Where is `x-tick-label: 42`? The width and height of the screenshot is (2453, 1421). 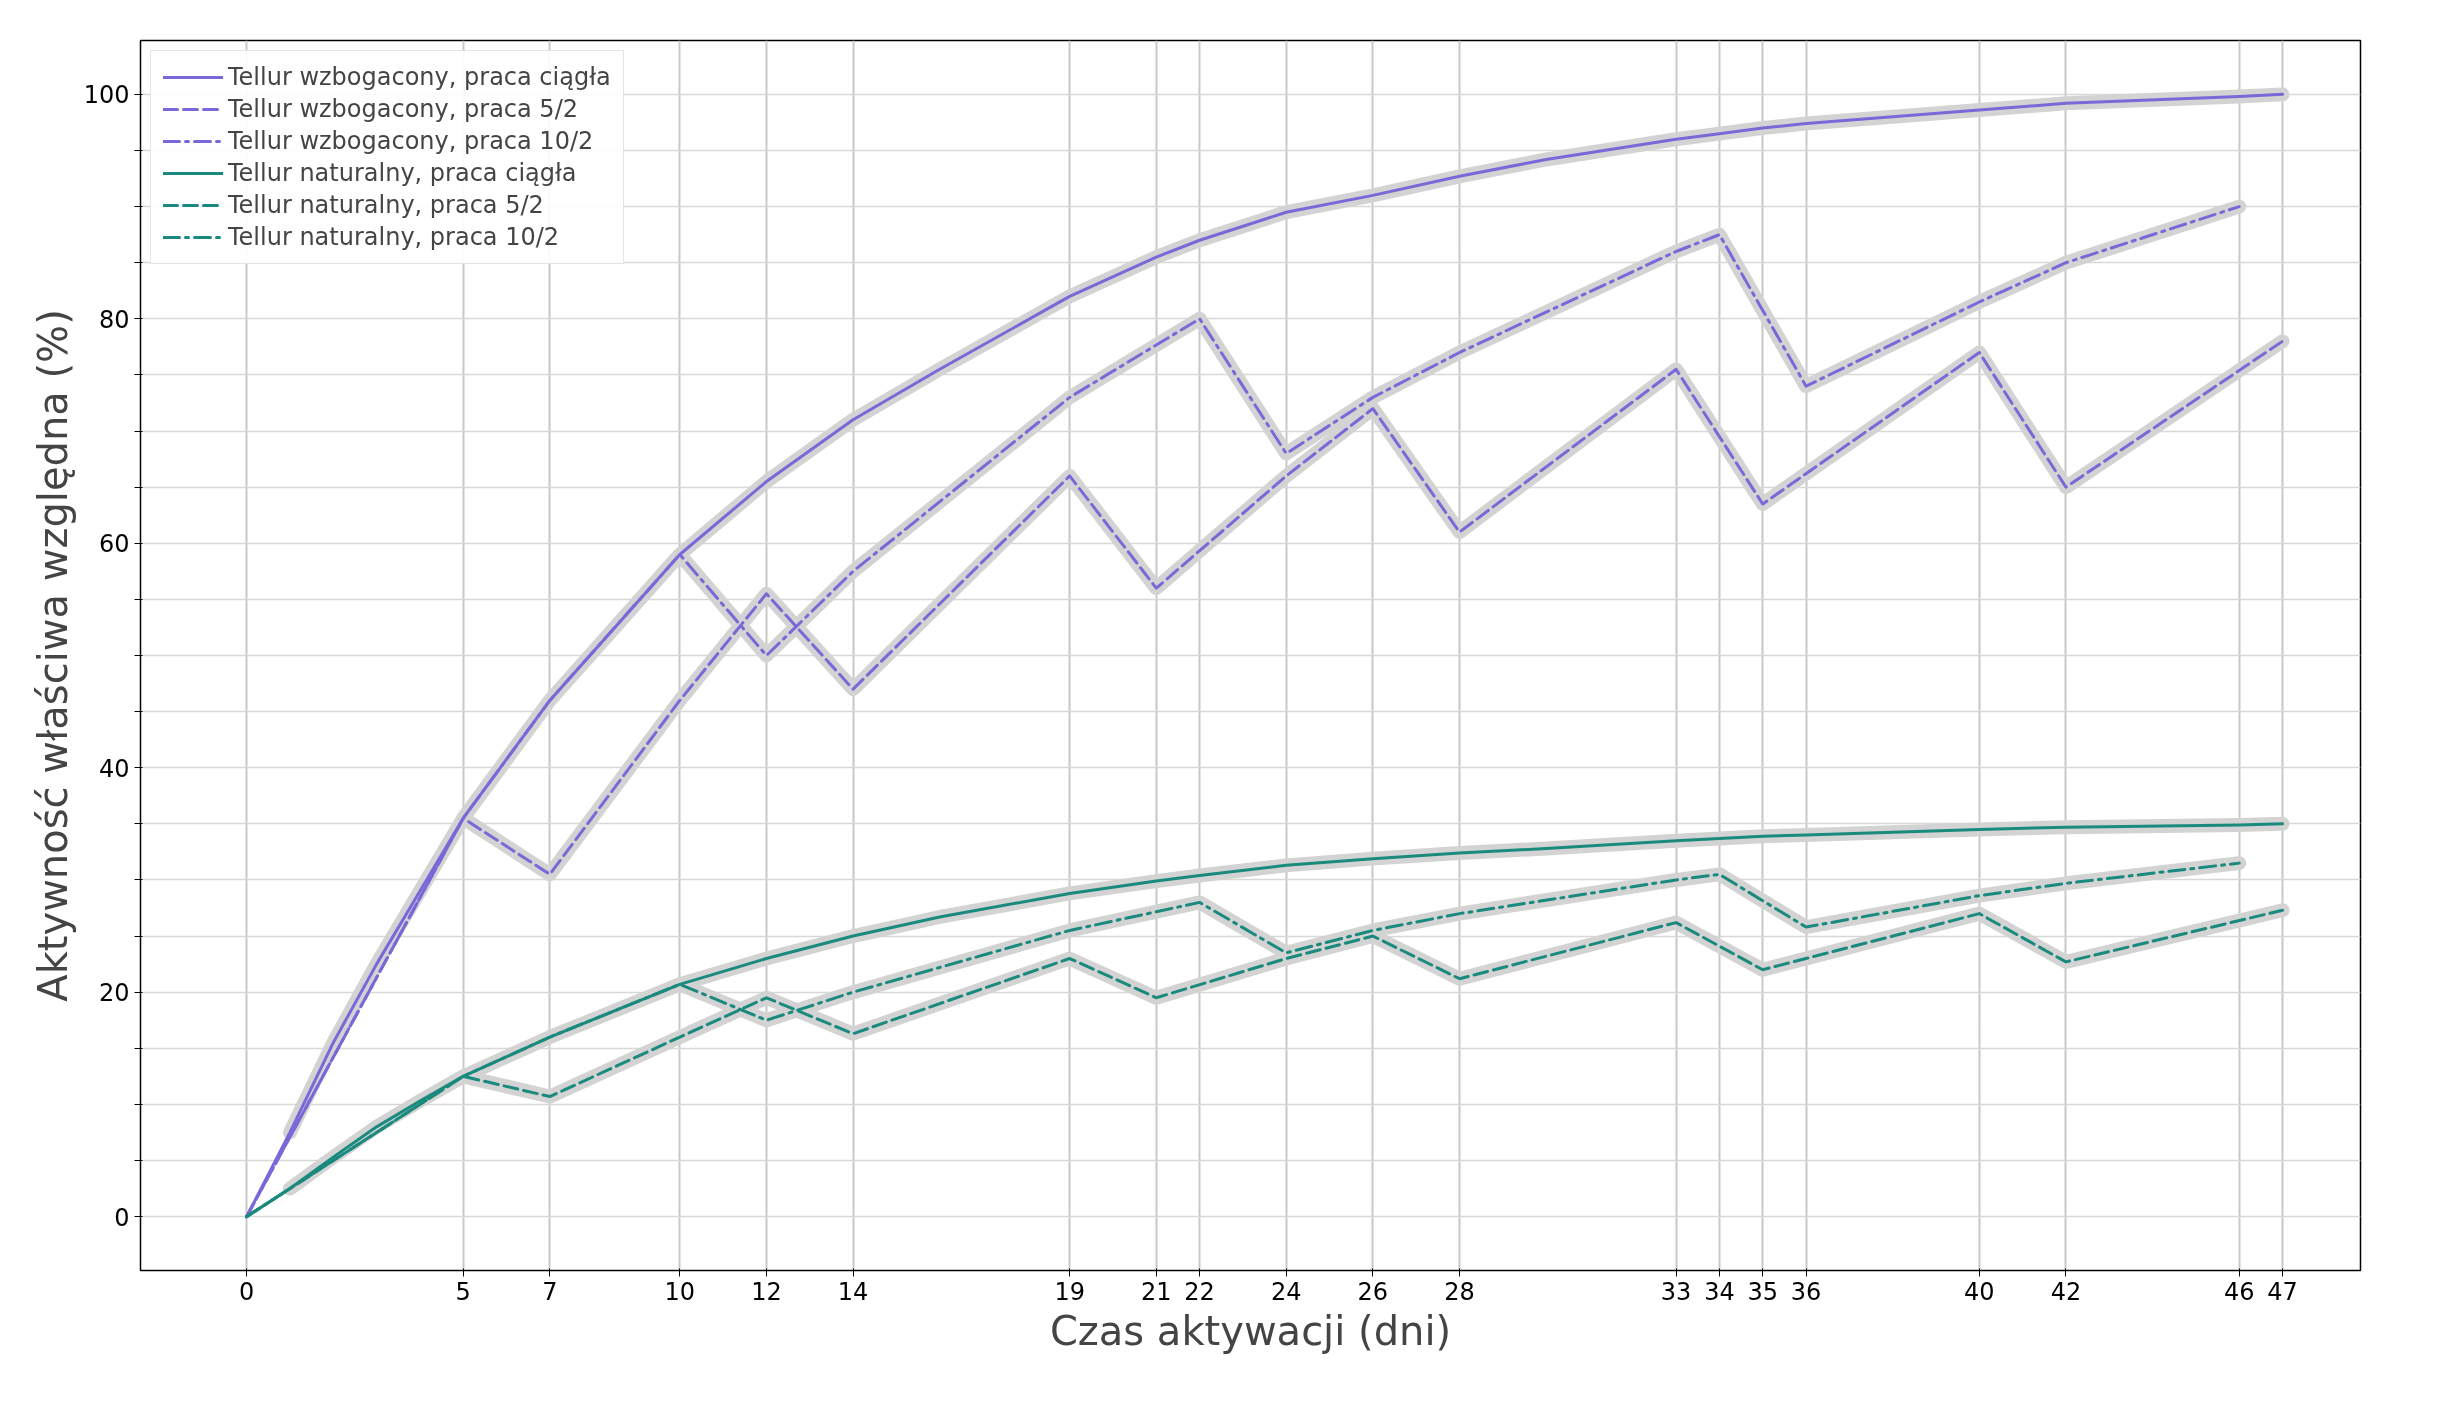
x-tick-label: 42 is located at coordinates (2066, 1291).